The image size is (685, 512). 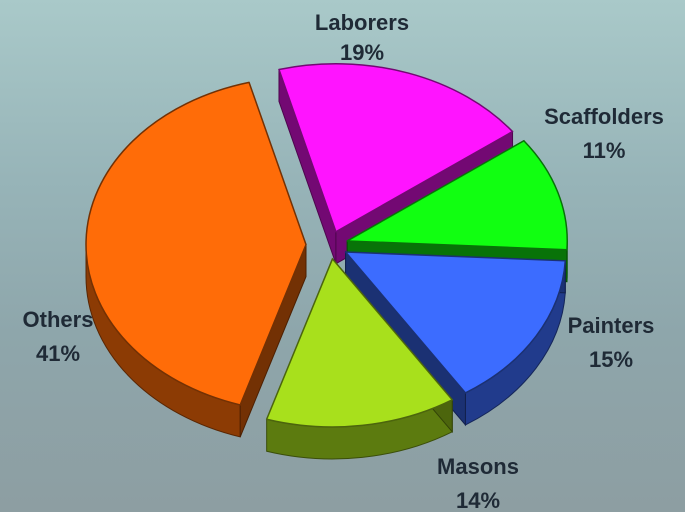 What do you see at coordinates (455, 322) in the screenshot?
I see `pie-slice-painters` at bounding box center [455, 322].